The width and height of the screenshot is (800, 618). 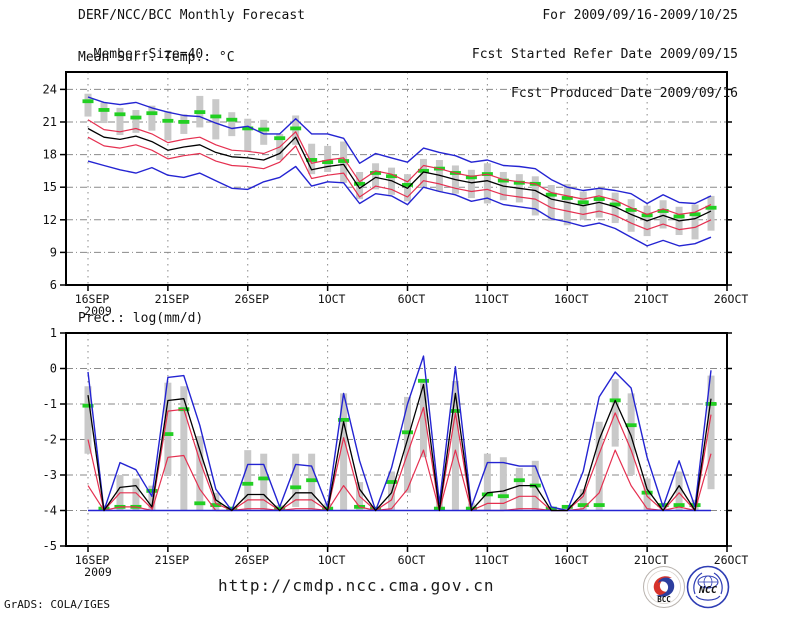 What do you see at coordinates (50, 475) in the screenshot?
I see `svg-text: -3` at bounding box center [50, 475].